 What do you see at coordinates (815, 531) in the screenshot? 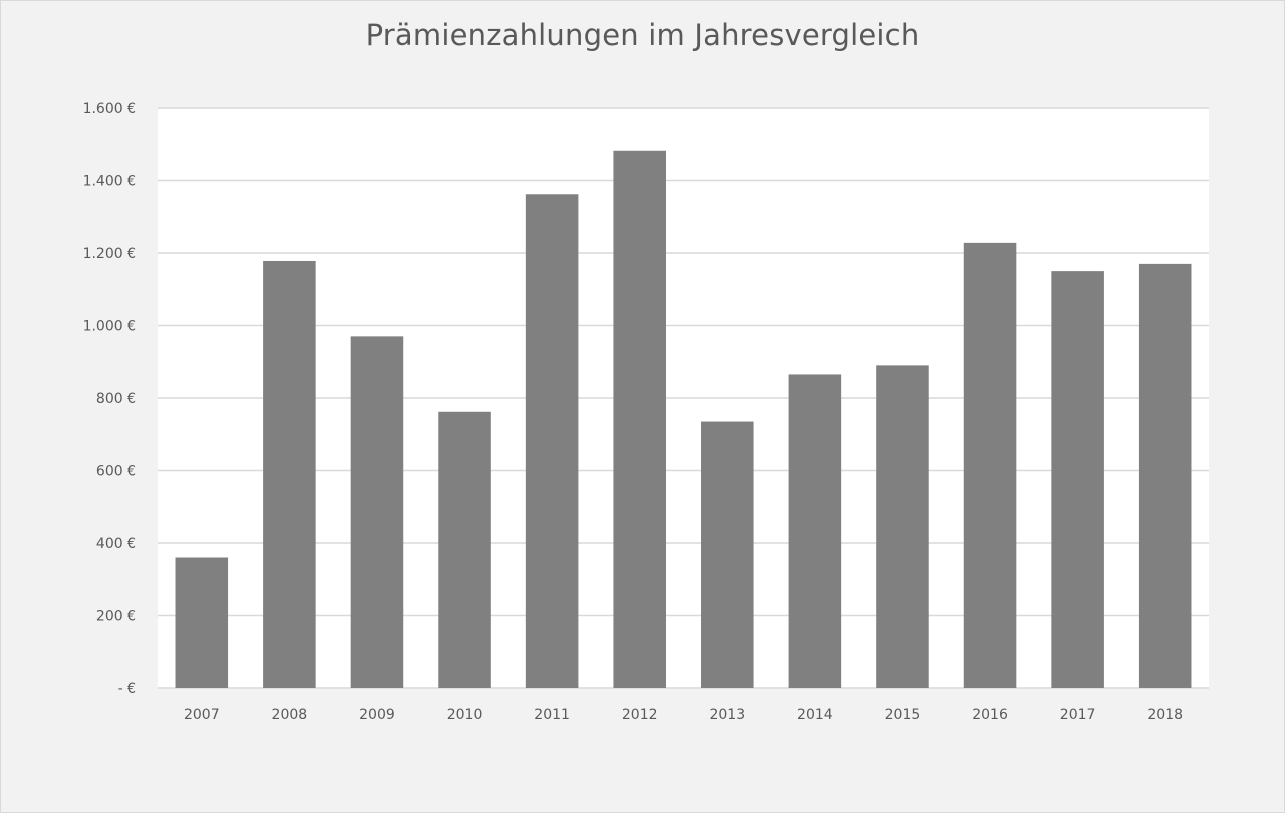
I see `bar-2014` at bounding box center [815, 531].